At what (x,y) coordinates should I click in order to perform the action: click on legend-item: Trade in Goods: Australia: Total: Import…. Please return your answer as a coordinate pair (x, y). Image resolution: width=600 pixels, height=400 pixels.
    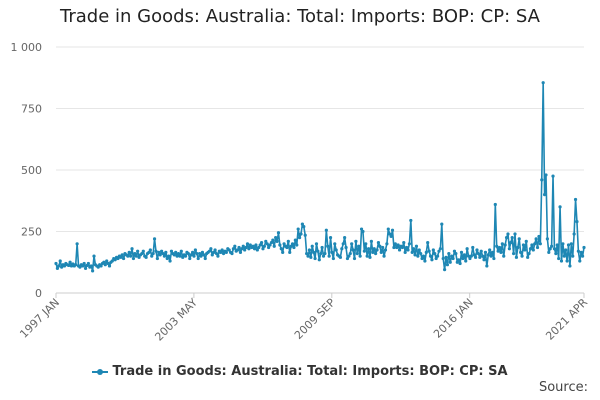
    Looking at the image, I should click on (300, 371).